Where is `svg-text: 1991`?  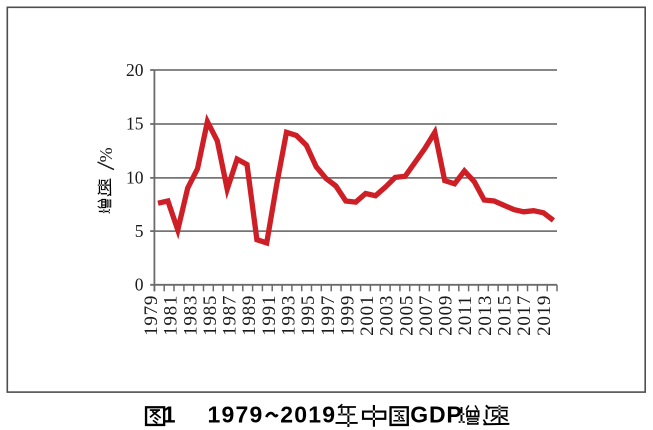 svg-text: 1991 is located at coordinates (269, 315).